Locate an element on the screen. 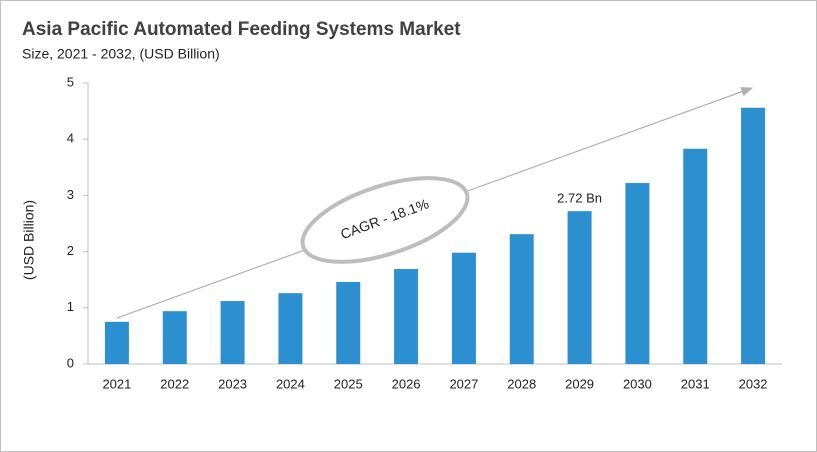  chart-subtitle: Size, 2021 - 2032, (USD Billion) is located at coordinates (121, 54).